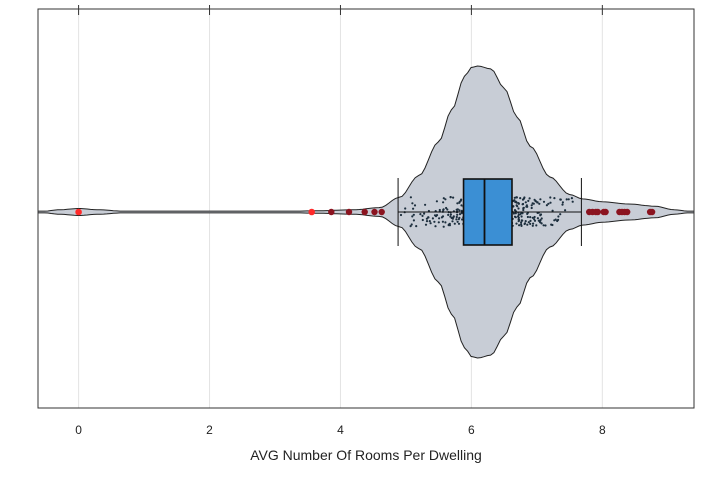 The image size is (725, 487). Describe the element at coordinates (487, 212) in the screenshot. I see `iqr-box` at that location.